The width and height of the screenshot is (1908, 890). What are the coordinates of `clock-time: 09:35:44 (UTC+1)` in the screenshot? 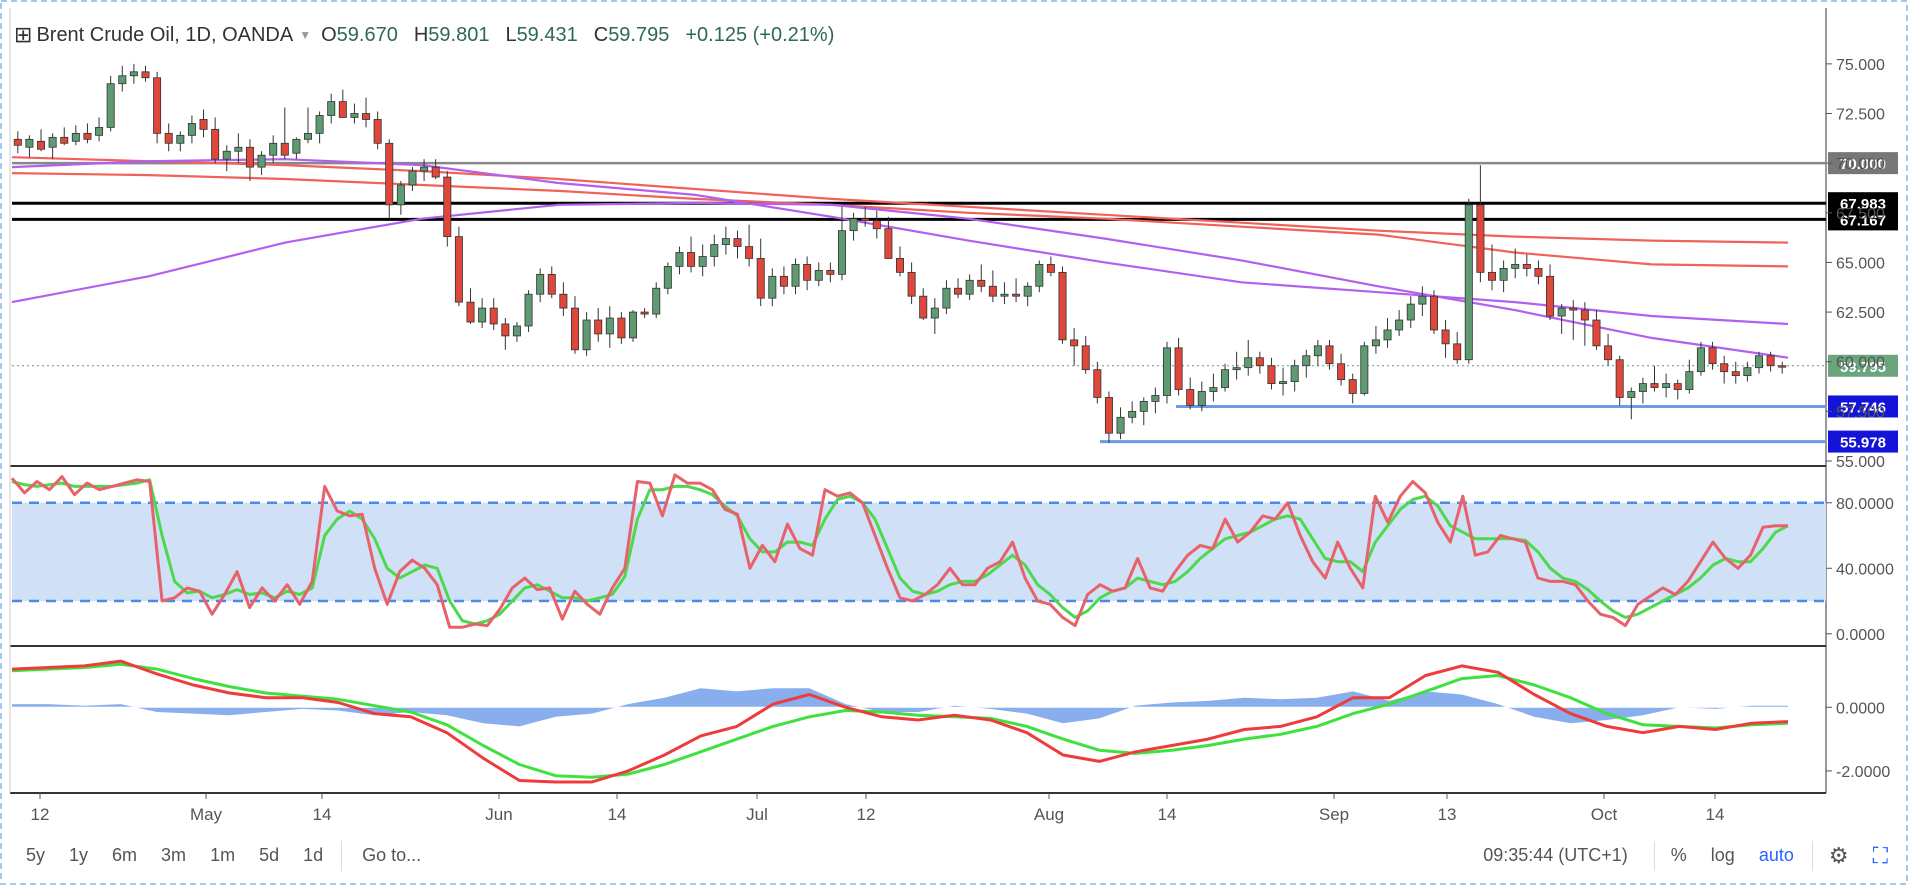 It's located at (1555, 855).